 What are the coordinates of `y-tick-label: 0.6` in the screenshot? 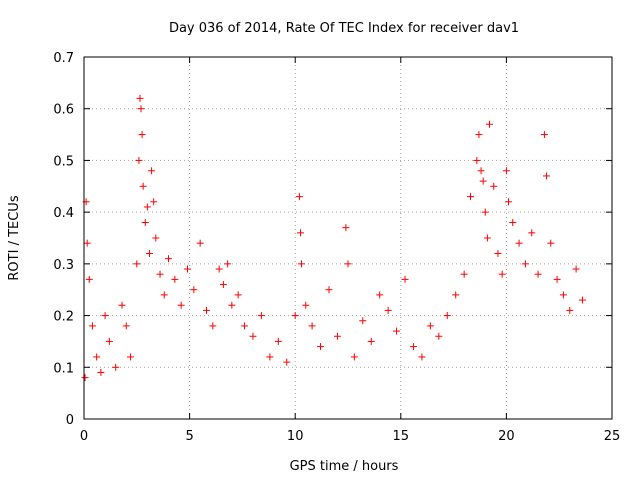 It's located at (63, 110).